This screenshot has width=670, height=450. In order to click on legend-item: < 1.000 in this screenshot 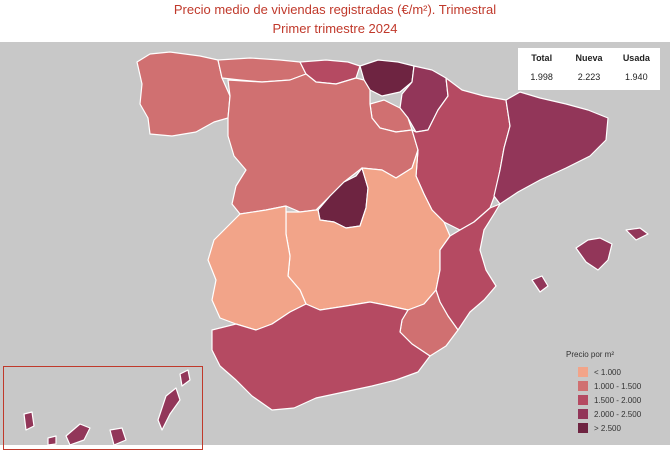, I will do `click(609, 372)`.